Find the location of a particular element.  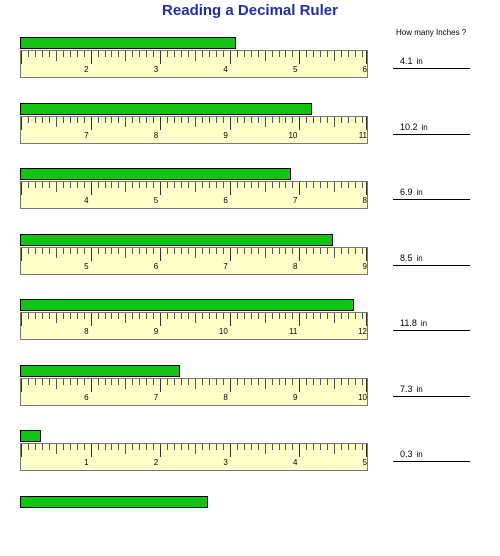

answer-unit: in is located at coordinates (424, 127).